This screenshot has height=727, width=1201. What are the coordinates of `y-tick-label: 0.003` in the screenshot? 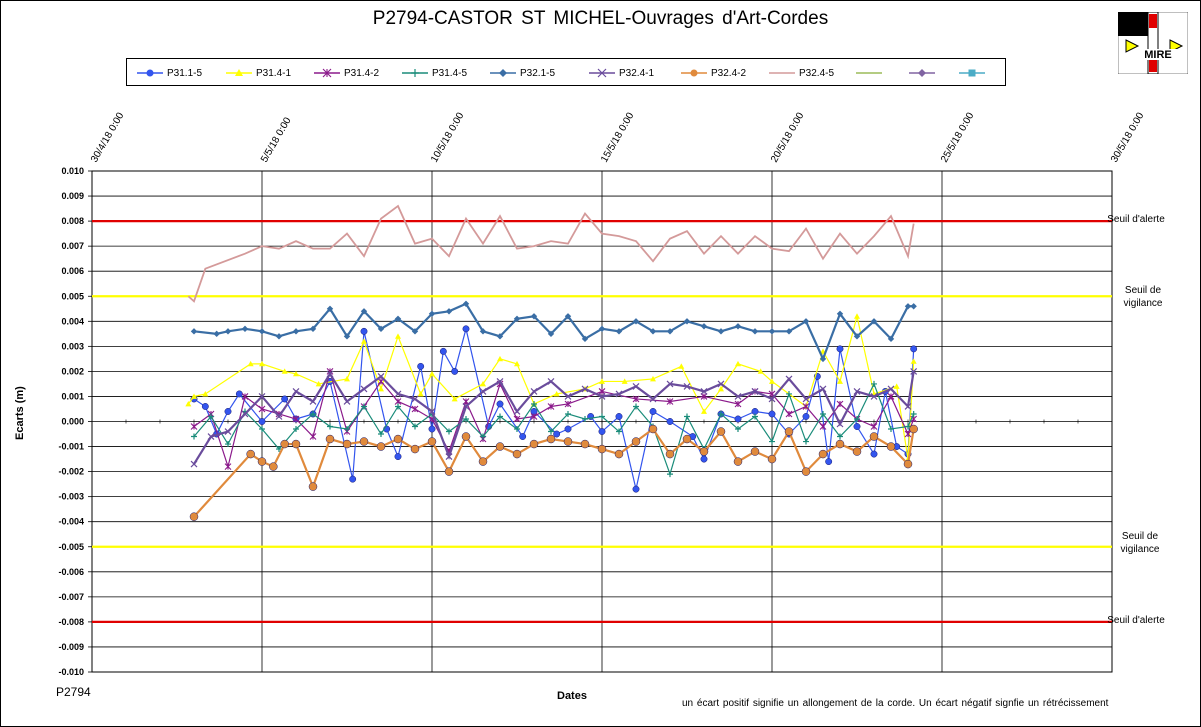 It's located at (72, 346).